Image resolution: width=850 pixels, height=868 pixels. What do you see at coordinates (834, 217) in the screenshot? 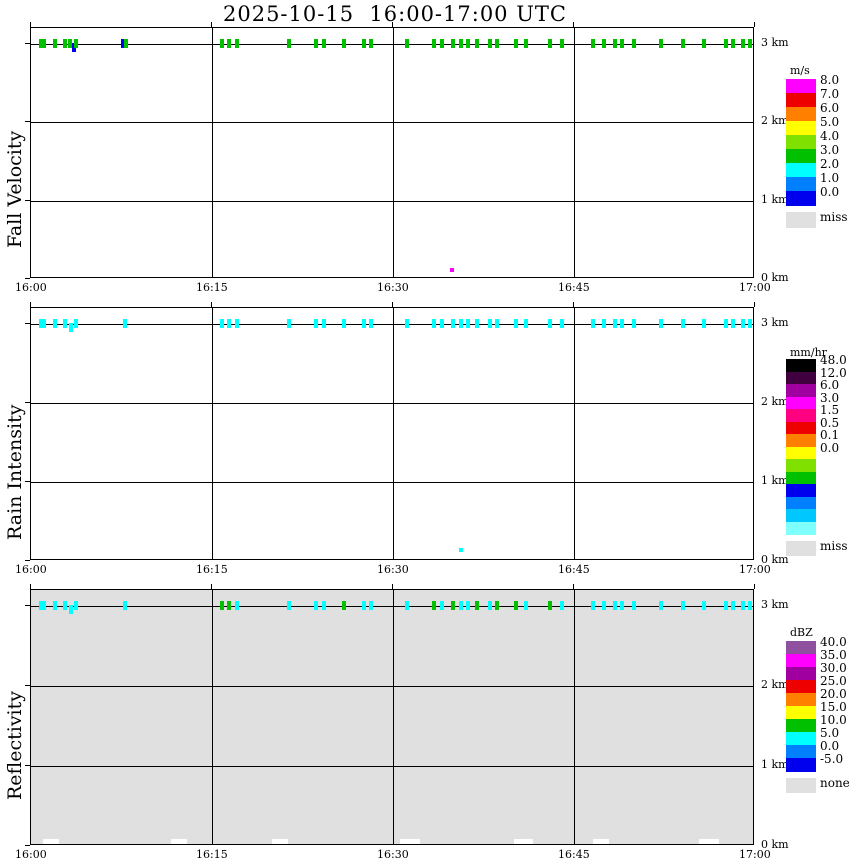
I see `colorbar-missing-label: miss` at bounding box center [834, 217].